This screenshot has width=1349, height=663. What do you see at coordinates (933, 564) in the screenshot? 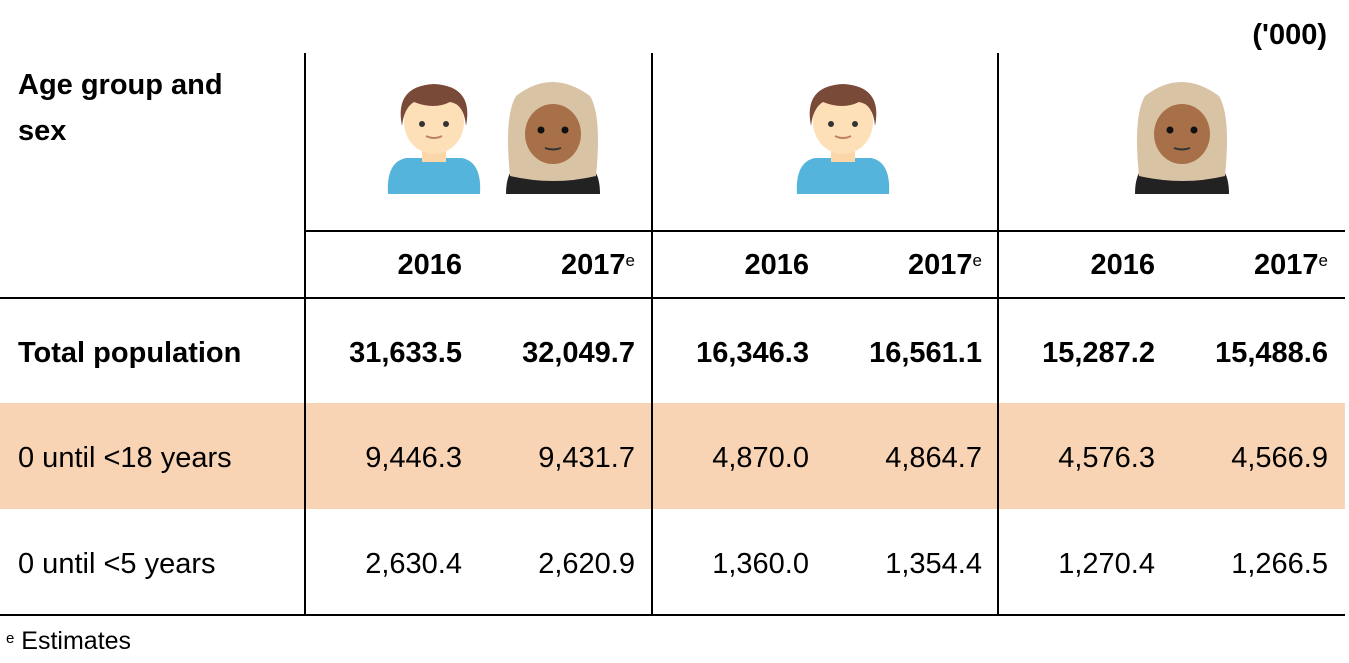
I see `cell-value: 1,354.4` at bounding box center [933, 564].